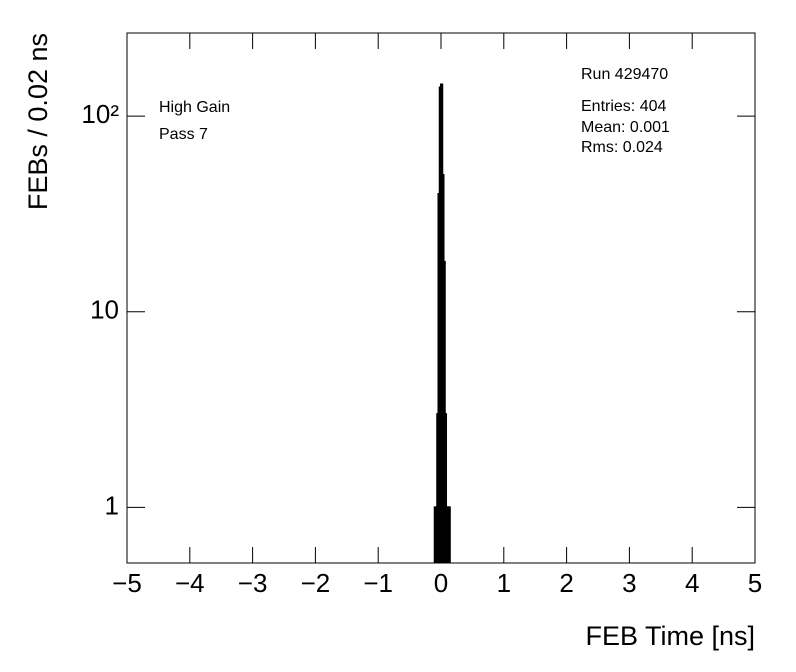 The width and height of the screenshot is (796, 672). Describe the element at coordinates (566, 583) in the screenshot. I see `x-tick-label: 2` at that location.